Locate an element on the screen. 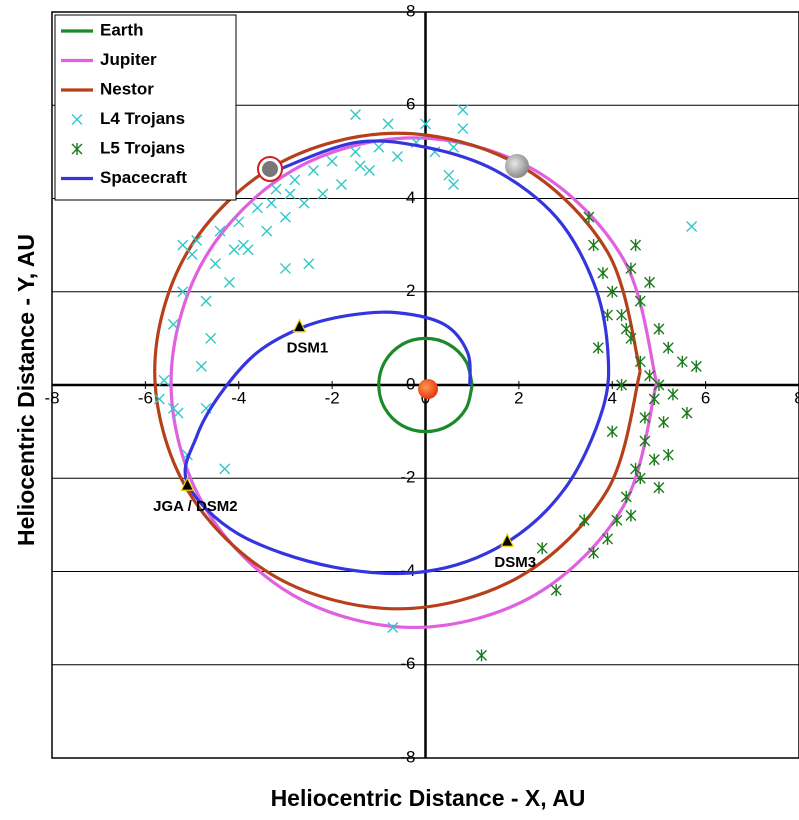 The width and height of the screenshot is (799, 820). legend-label: Earth is located at coordinates (121, 29).